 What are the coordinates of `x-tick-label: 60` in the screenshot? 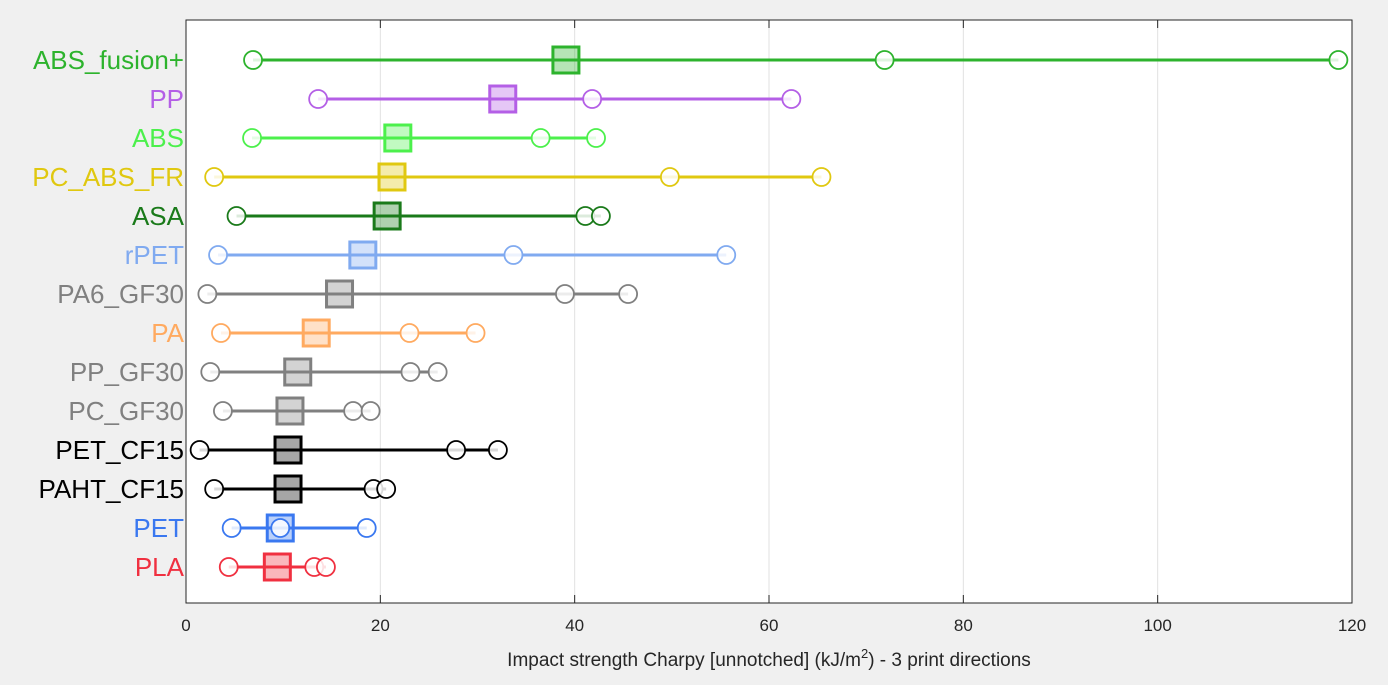 It's located at (769, 625).